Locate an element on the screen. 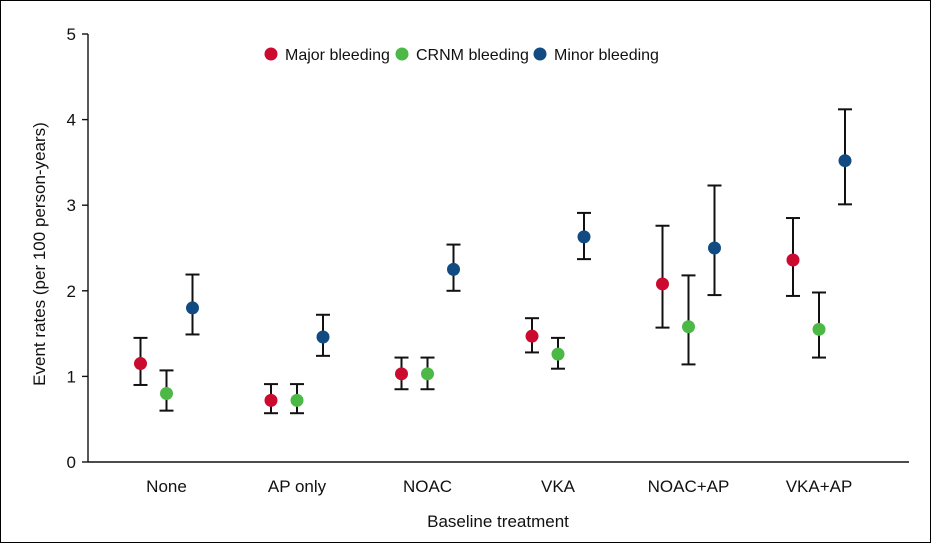  x-ticks: None AP only NOAC VKA NOAC+AP VKA+AP is located at coordinates (499, 486).